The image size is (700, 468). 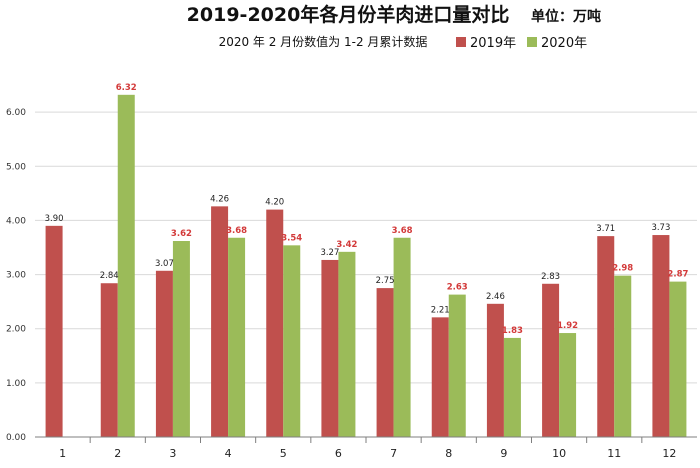 What do you see at coordinates (228, 453) in the screenshot?
I see `x-tick-label: 4` at bounding box center [228, 453].